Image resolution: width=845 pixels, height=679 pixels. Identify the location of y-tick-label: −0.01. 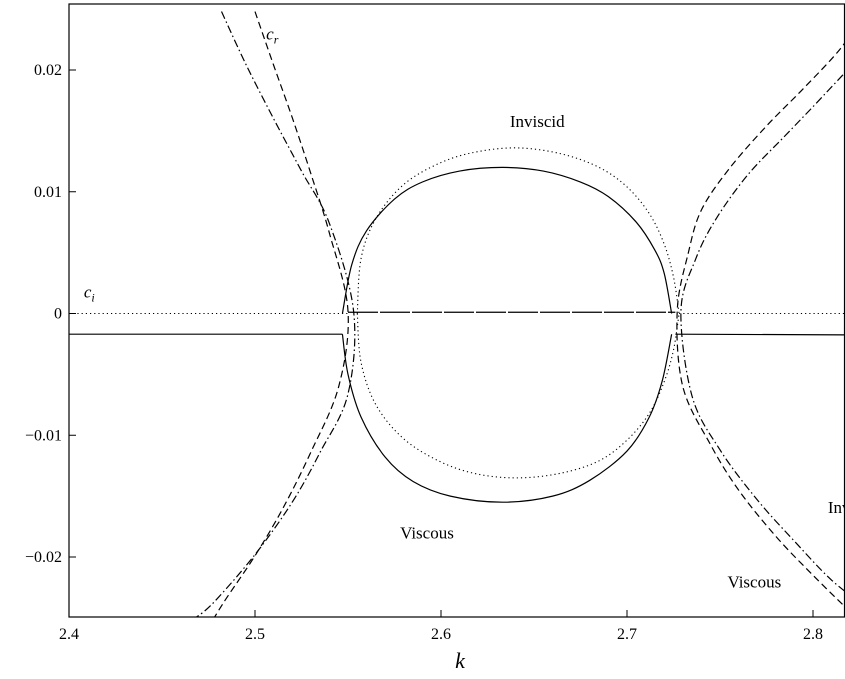
(43, 435).